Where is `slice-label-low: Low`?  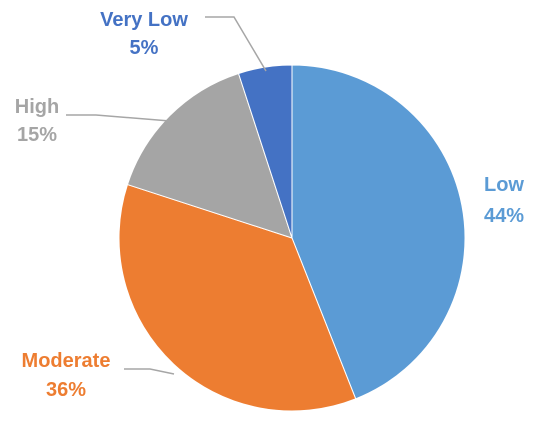
slice-label-low: Low is located at coordinates (504, 185).